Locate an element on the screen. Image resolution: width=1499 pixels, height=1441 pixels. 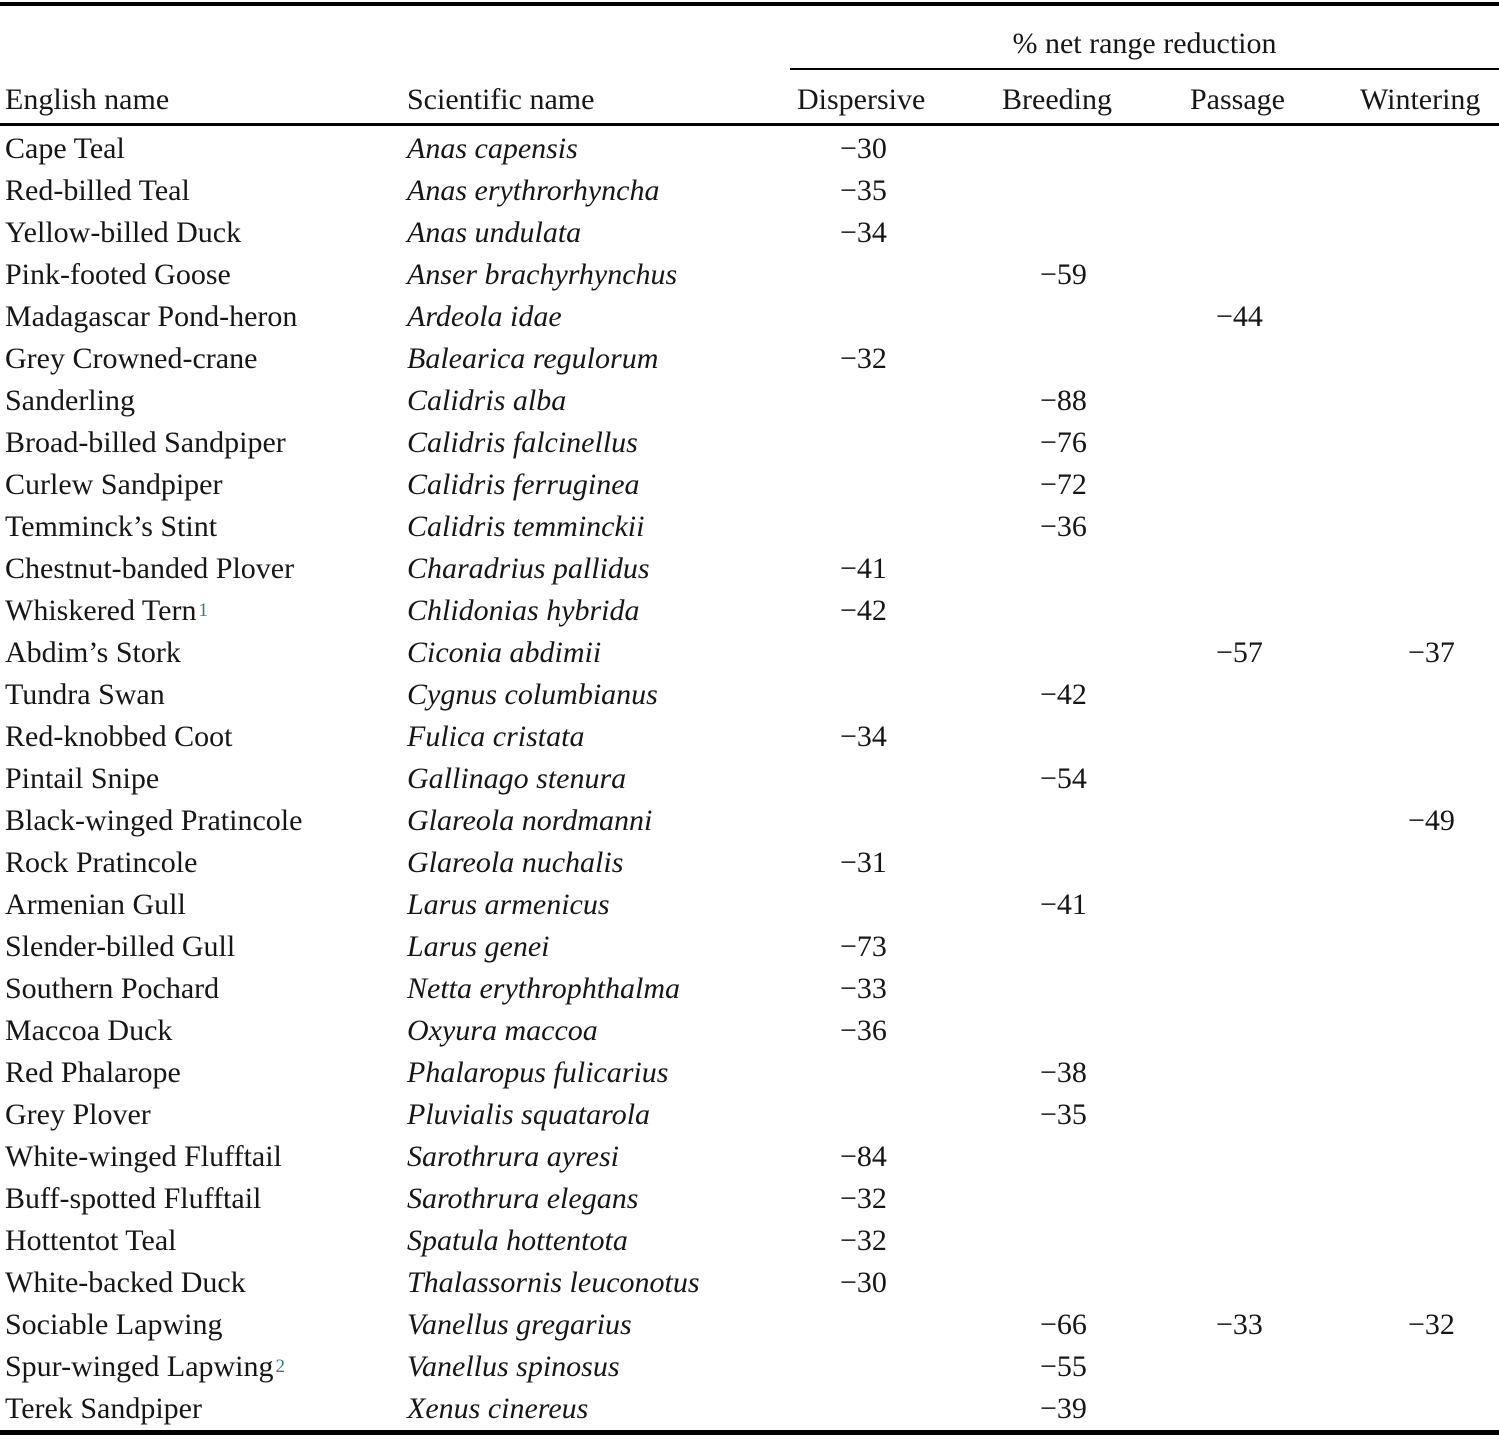
wintering-value-cell: −37 is located at coordinates (1431, 652).